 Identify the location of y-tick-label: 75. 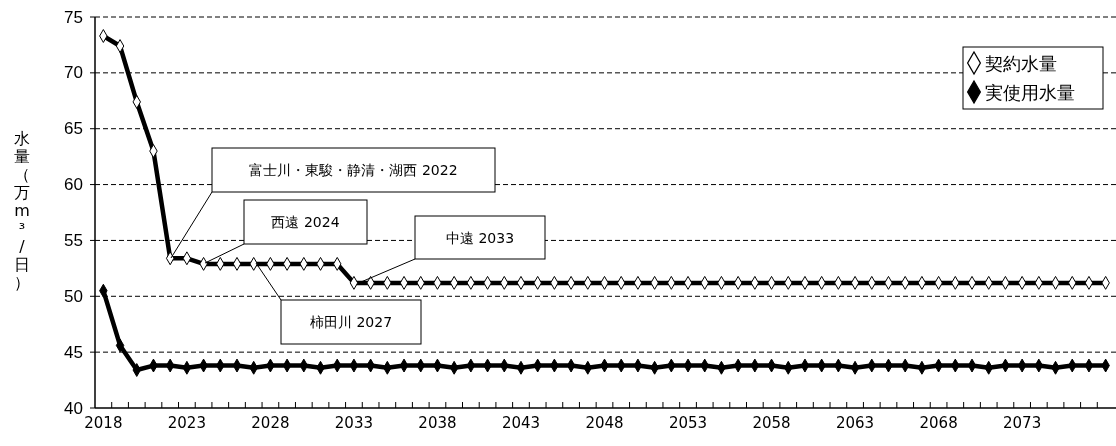
(73, 17).